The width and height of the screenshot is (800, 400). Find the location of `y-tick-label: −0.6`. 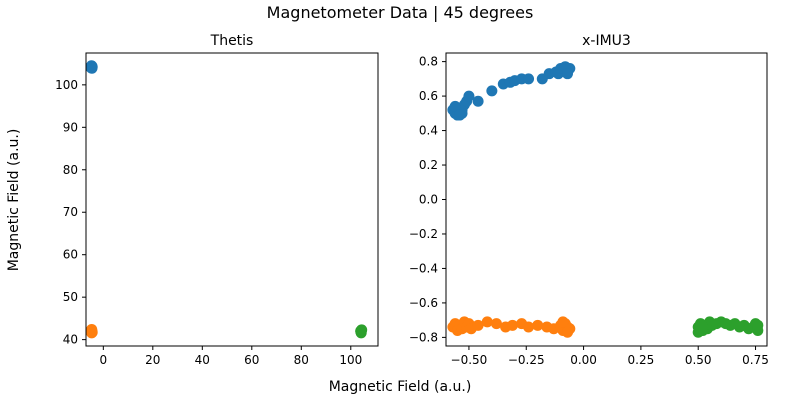

y-tick-label: −0.6 is located at coordinates (423, 303).